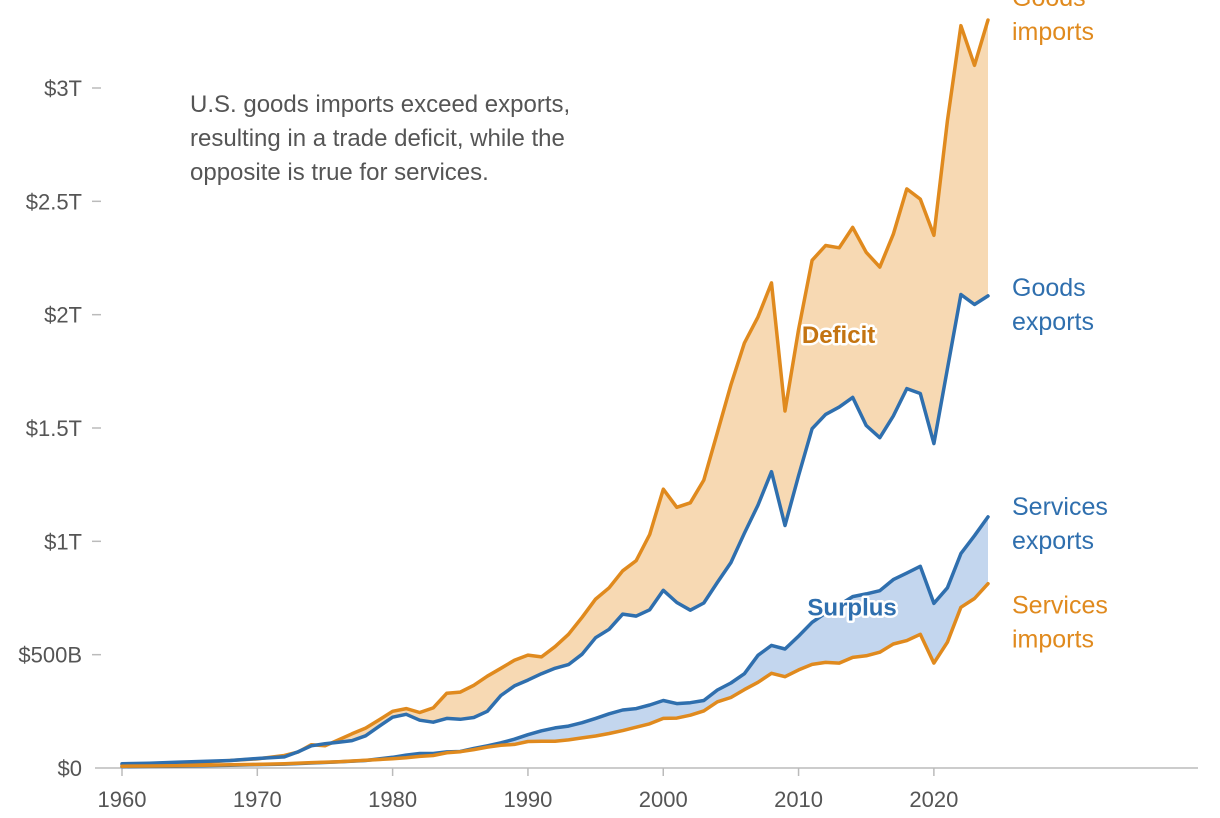  What do you see at coordinates (70, 768) in the screenshot?
I see `y-tick-label: $0` at bounding box center [70, 768].